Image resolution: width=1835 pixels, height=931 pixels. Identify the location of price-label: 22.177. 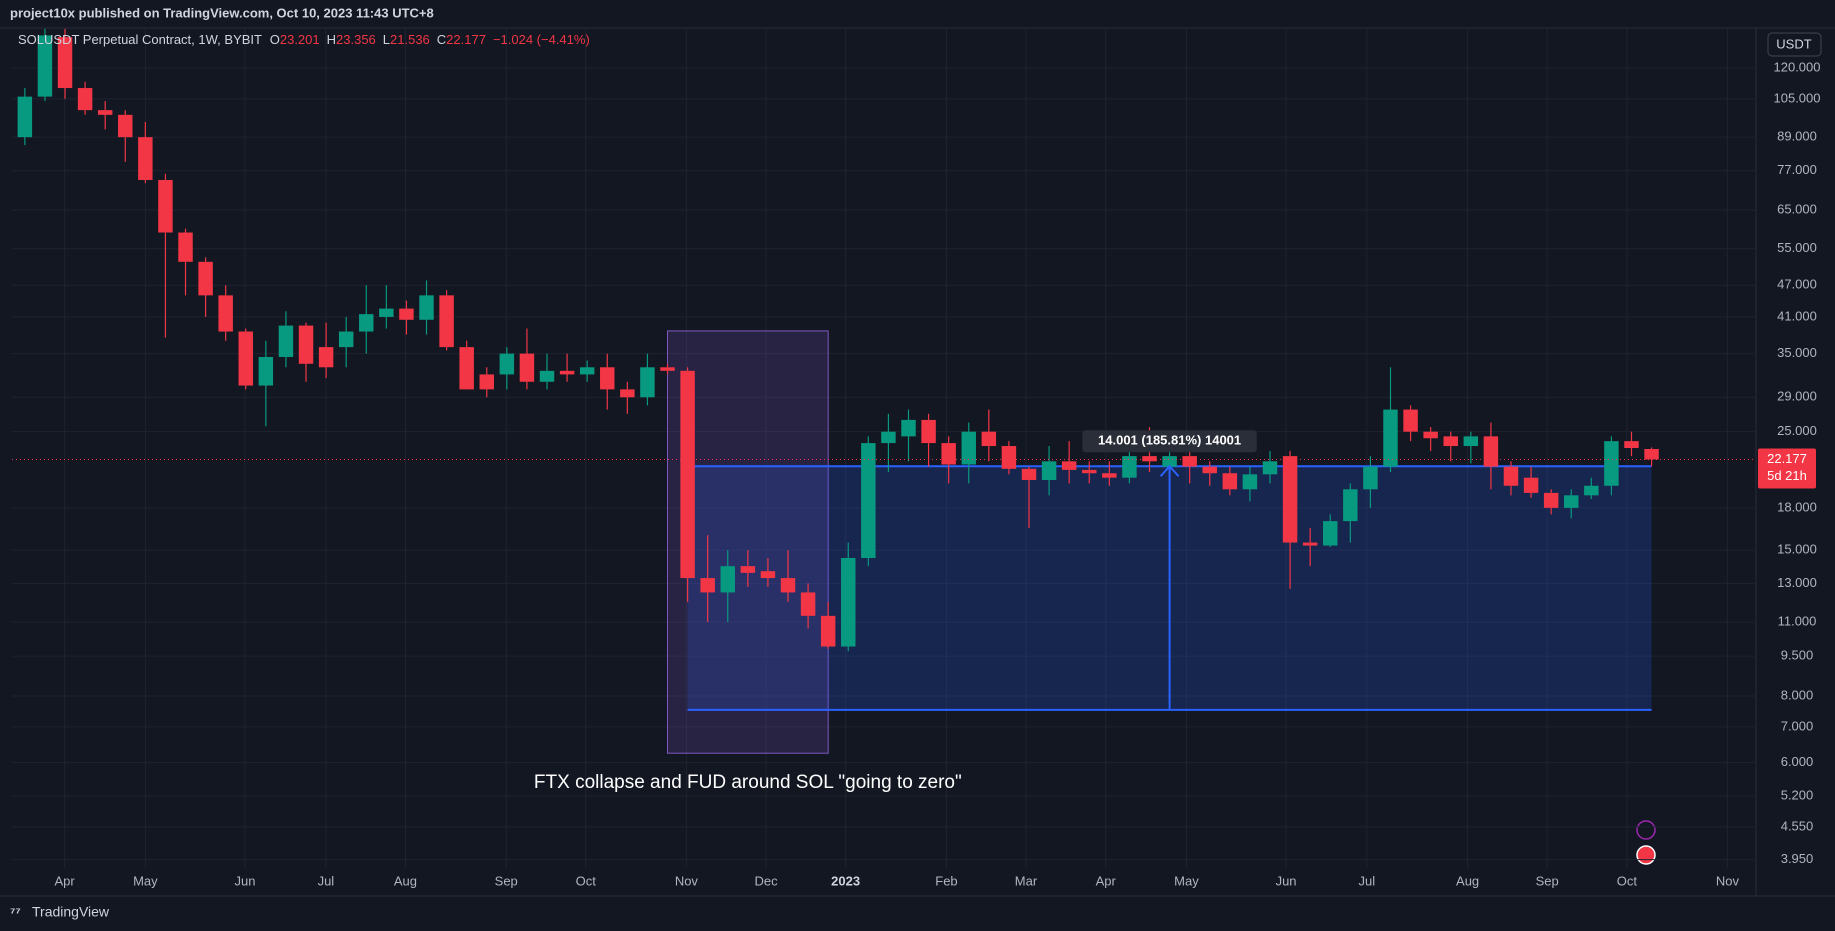
(1787, 458).